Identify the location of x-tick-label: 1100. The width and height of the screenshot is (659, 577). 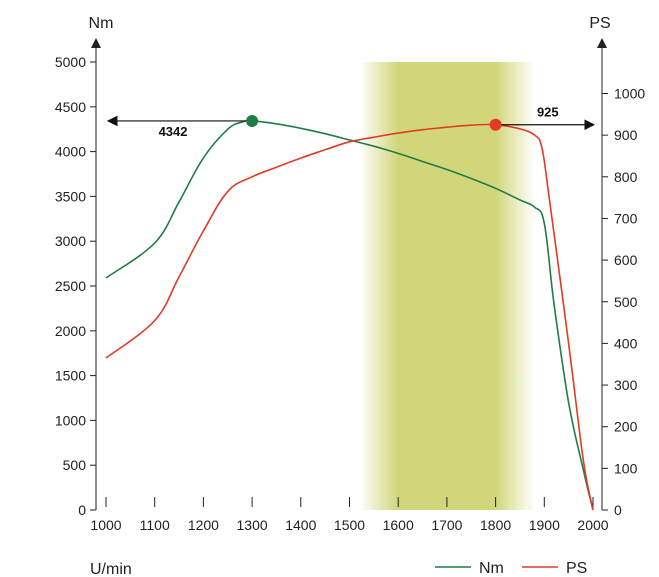
(155, 525).